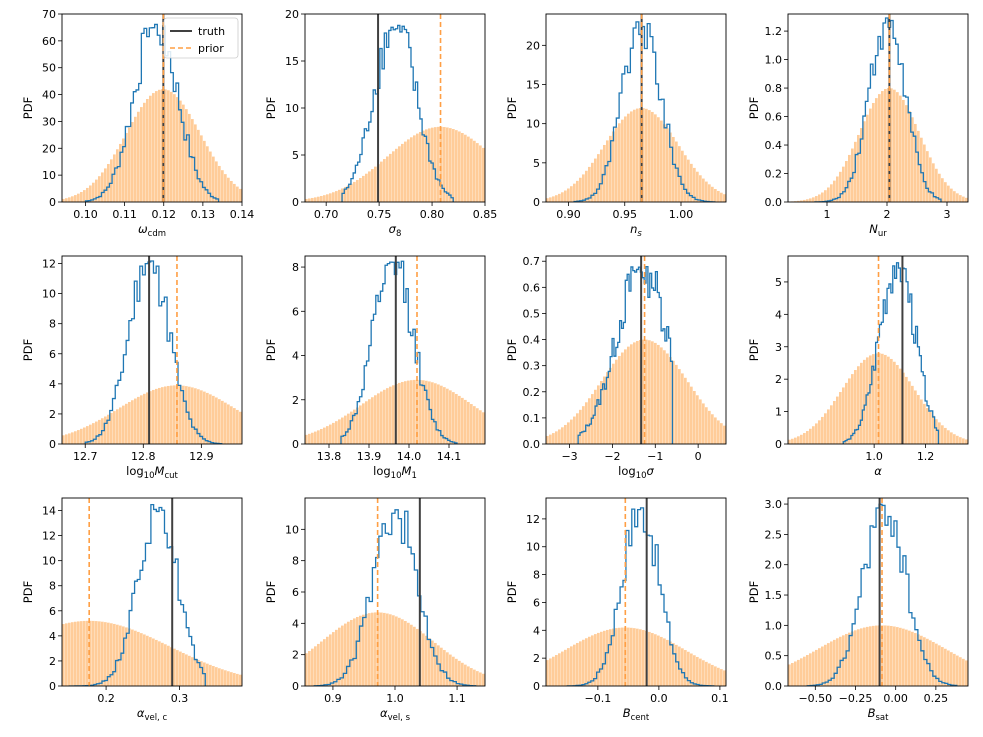 This screenshot has width=983, height=737. What do you see at coordinates (49, 121) in the screenshot?
I see `y-tick-label: 30` at bounding box center [49, 121].